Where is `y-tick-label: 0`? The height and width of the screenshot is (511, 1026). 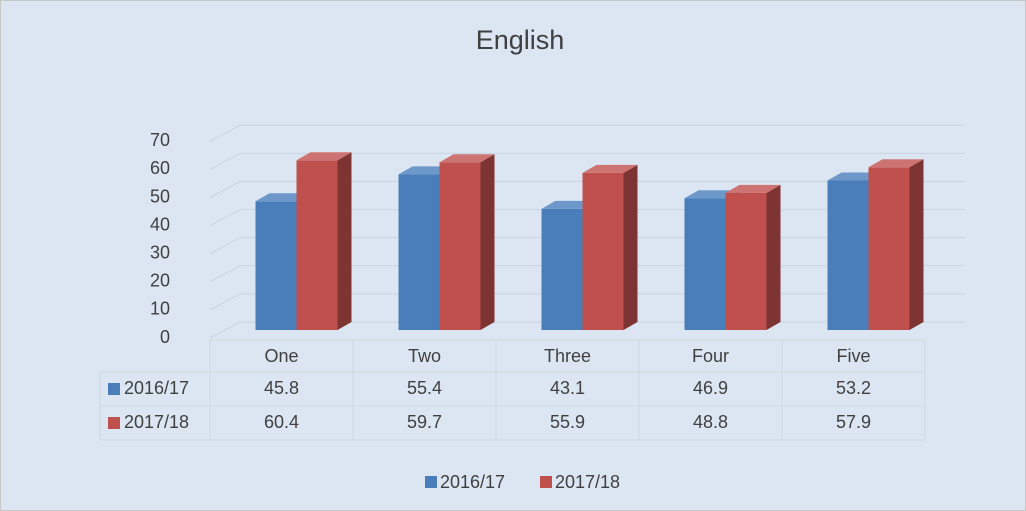 y-tick-label: 0 is located at coordinates (165, 337).